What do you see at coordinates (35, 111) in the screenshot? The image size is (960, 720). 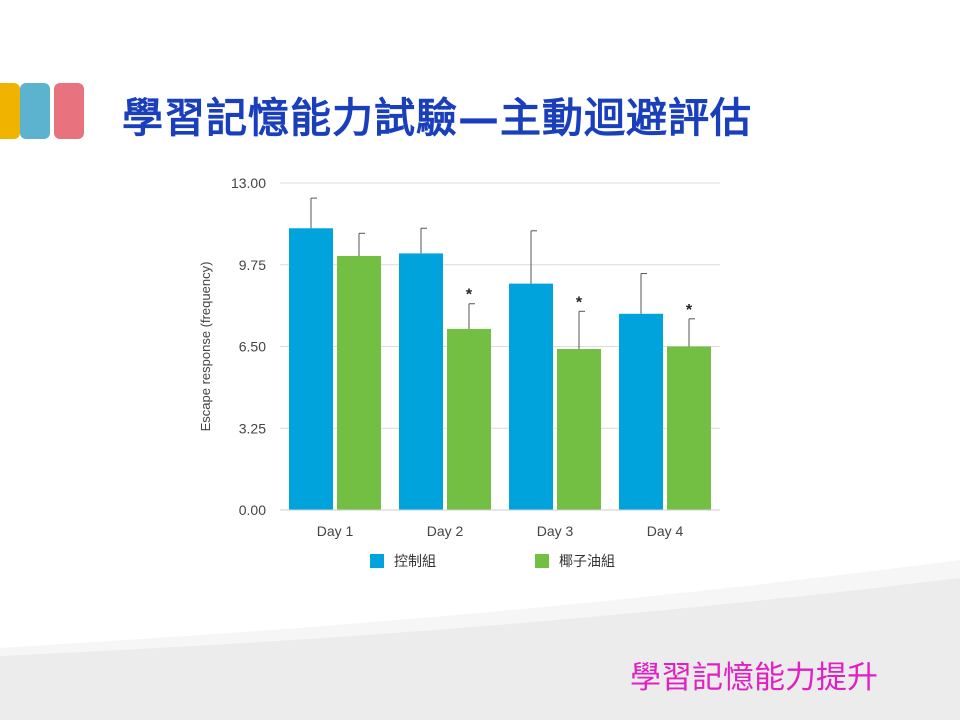 I see `decorative-bar-blue` at bounding box center [35, 111].